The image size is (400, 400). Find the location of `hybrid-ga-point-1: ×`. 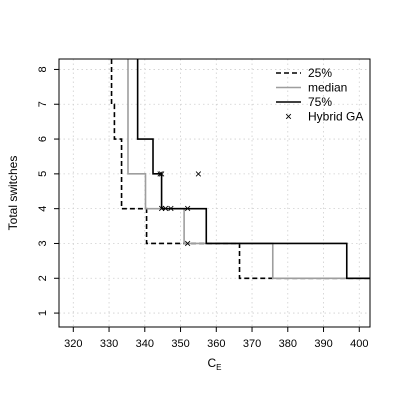

hybrid-ga-point-1: × is located at coordinates (161, 174).